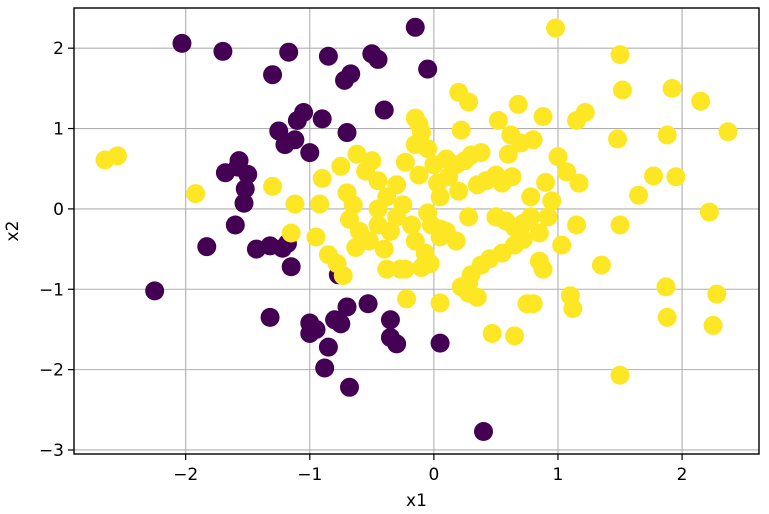 Image resolution: width=769 pixels, height=514 pixels. What do you see at coordinates (433, 475) in the screenshot?
I see `x-tick-label: 0` at bounding box center [433, 475].